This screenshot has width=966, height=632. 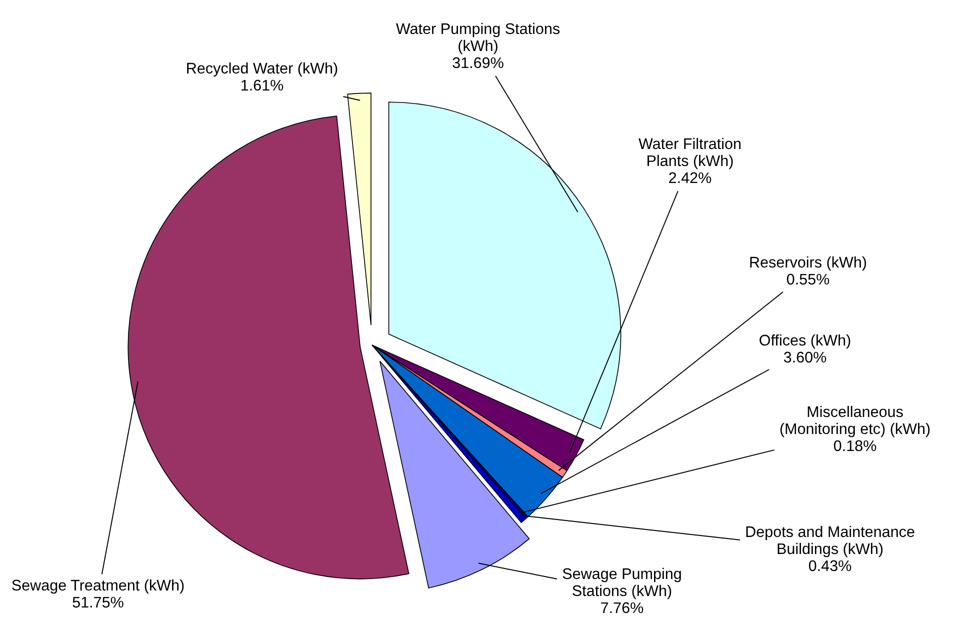 What do you see at coordinates (805, 357) in the screenshot?
I see `data-label: 3.60%` at bounding box center [805, 357].